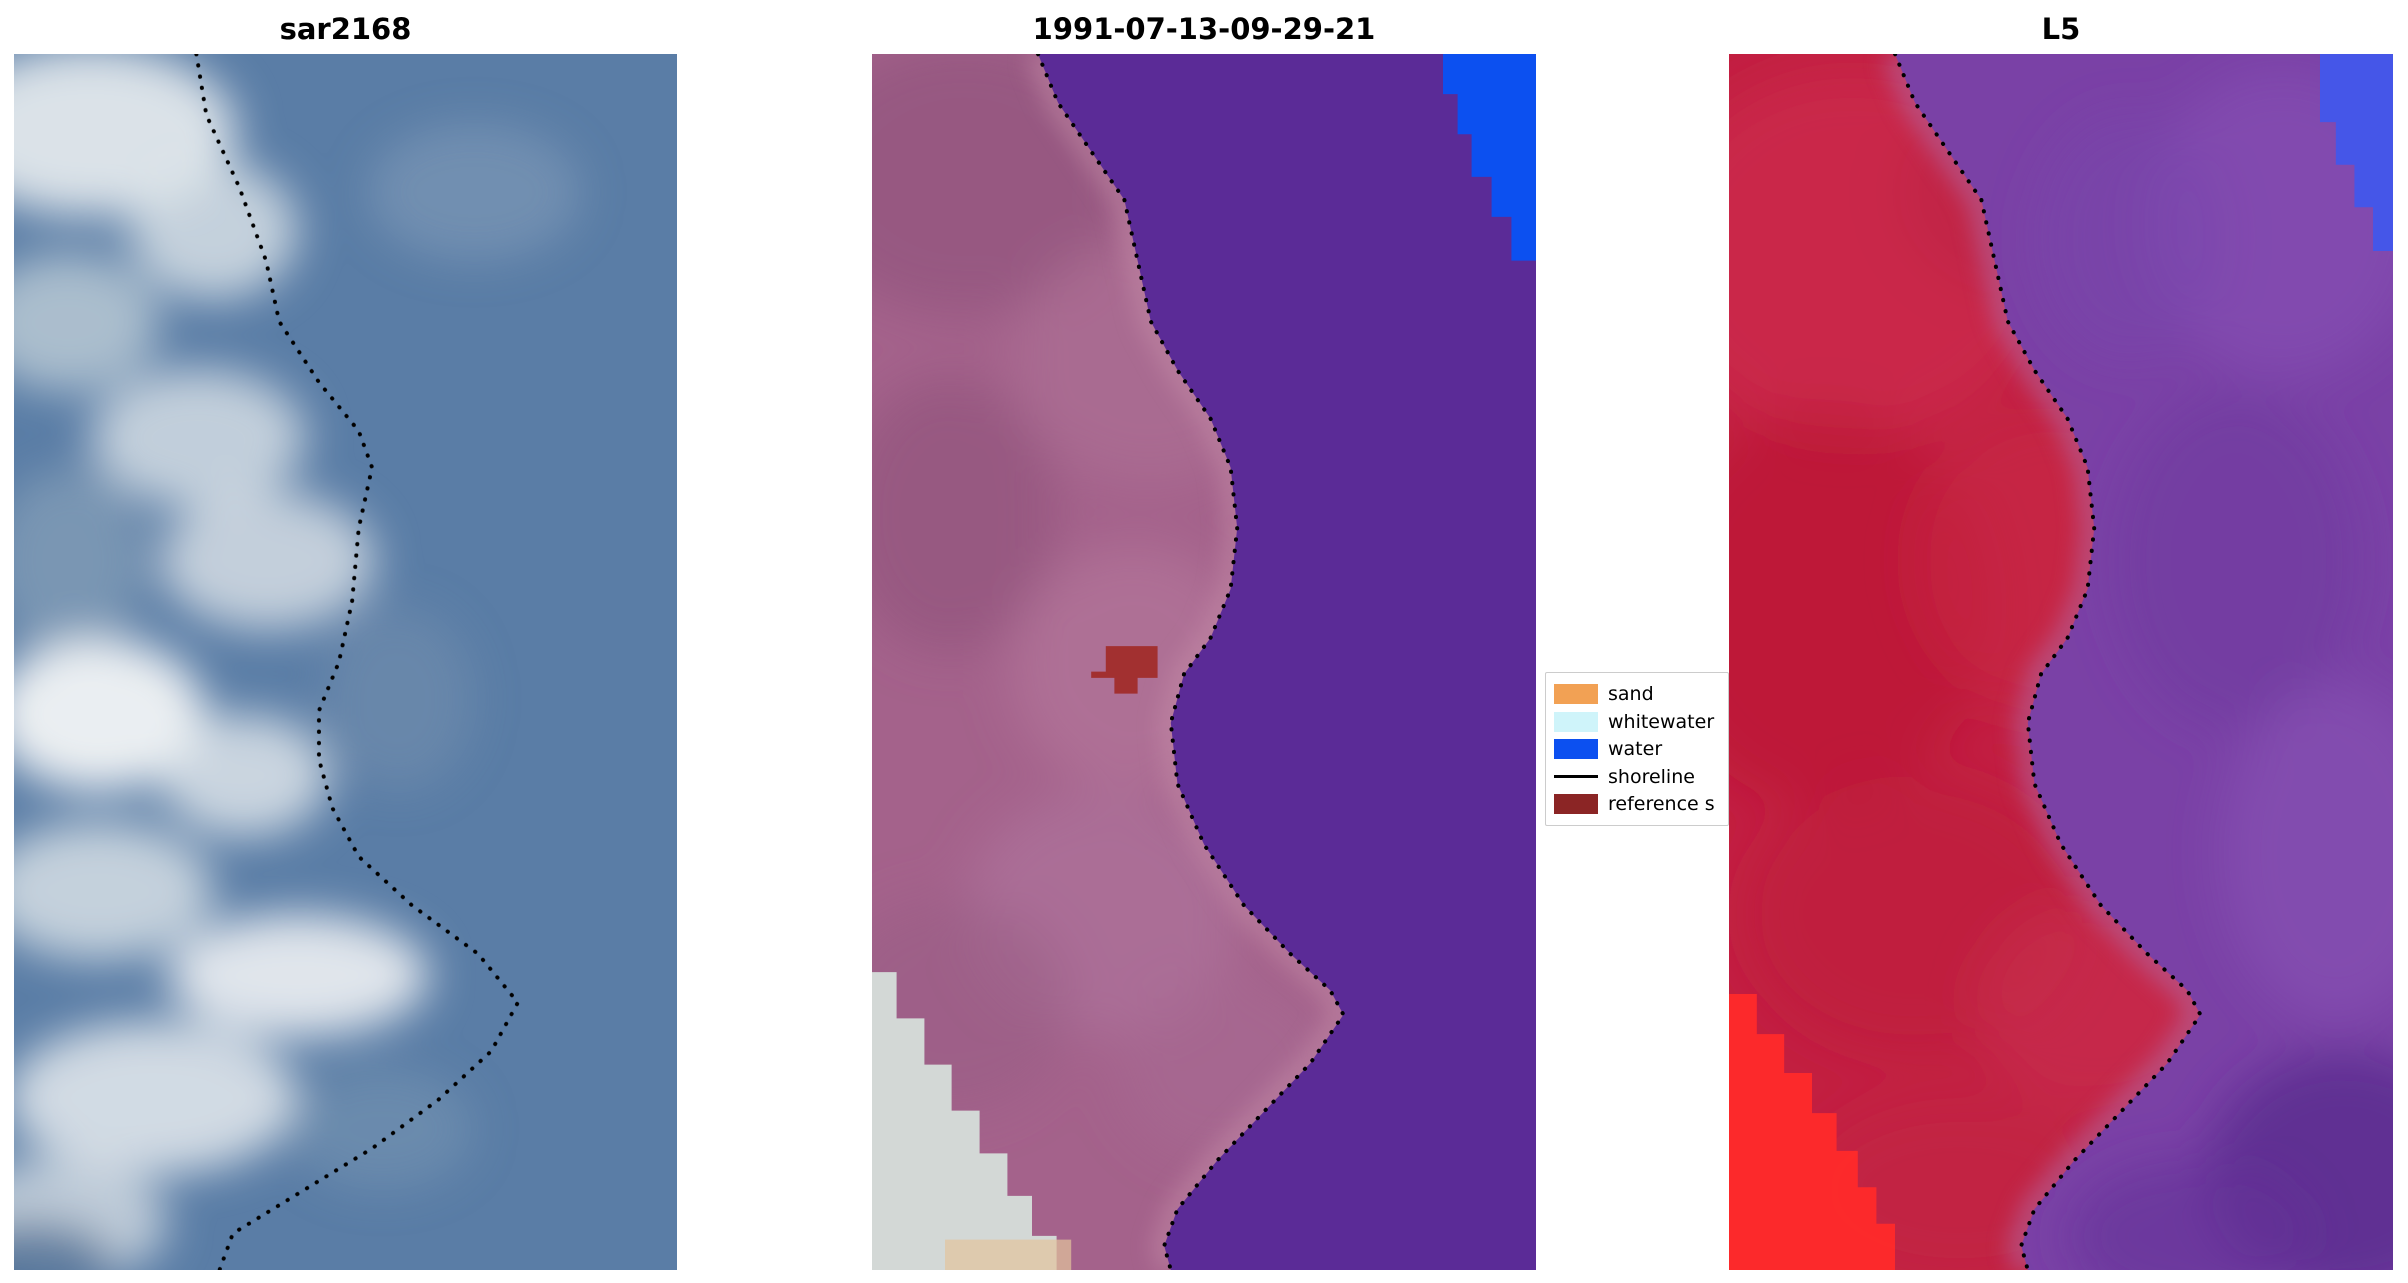  Describe the element at coordinates (964, 1121) in the screenshot. I see `cloud-patch` at that location.